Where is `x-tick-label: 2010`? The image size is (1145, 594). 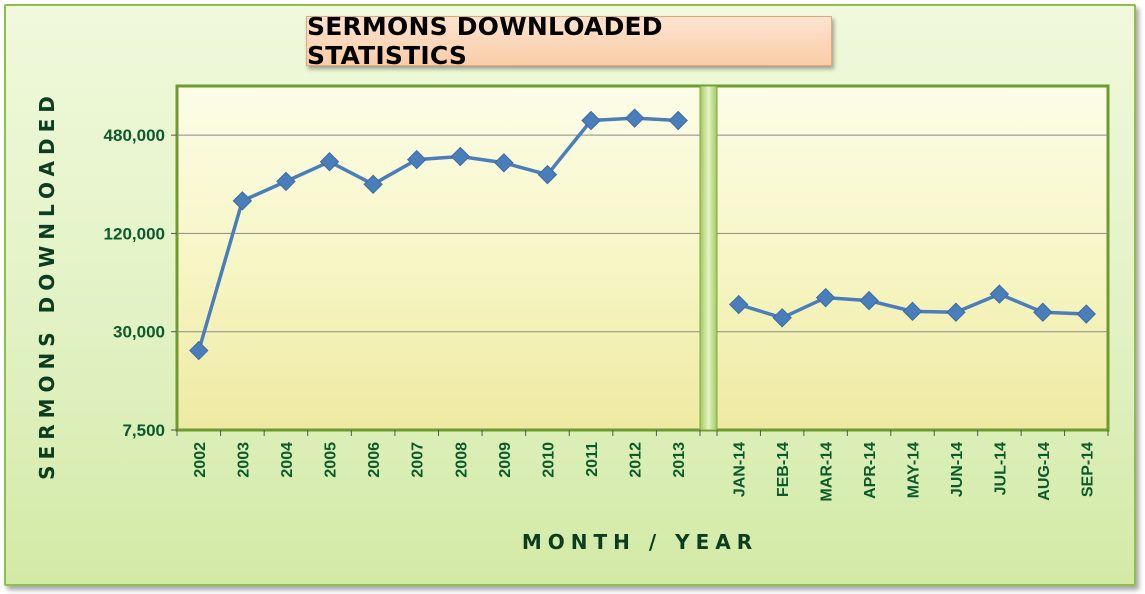 x-tick-label: 2010 is located at coordinates (548, 460).